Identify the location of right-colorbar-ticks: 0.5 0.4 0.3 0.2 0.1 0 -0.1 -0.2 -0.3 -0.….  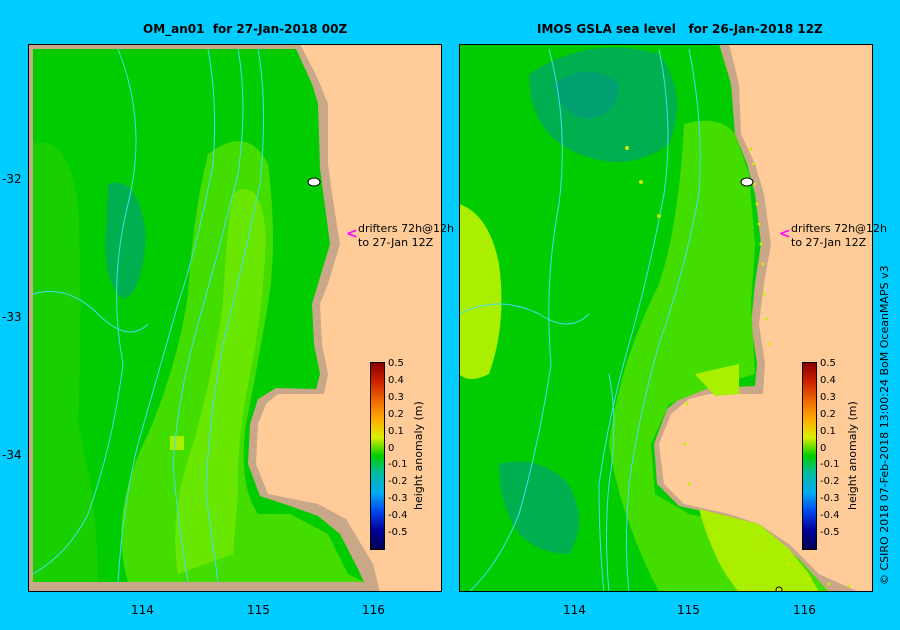
(830, 449).